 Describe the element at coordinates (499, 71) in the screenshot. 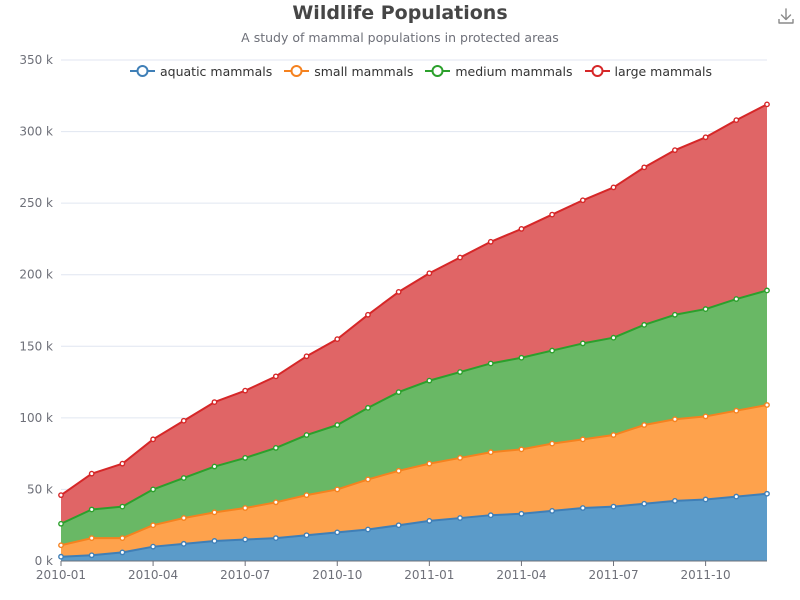

I see `legend-item-medium-mammals: medium mammals` at that location.